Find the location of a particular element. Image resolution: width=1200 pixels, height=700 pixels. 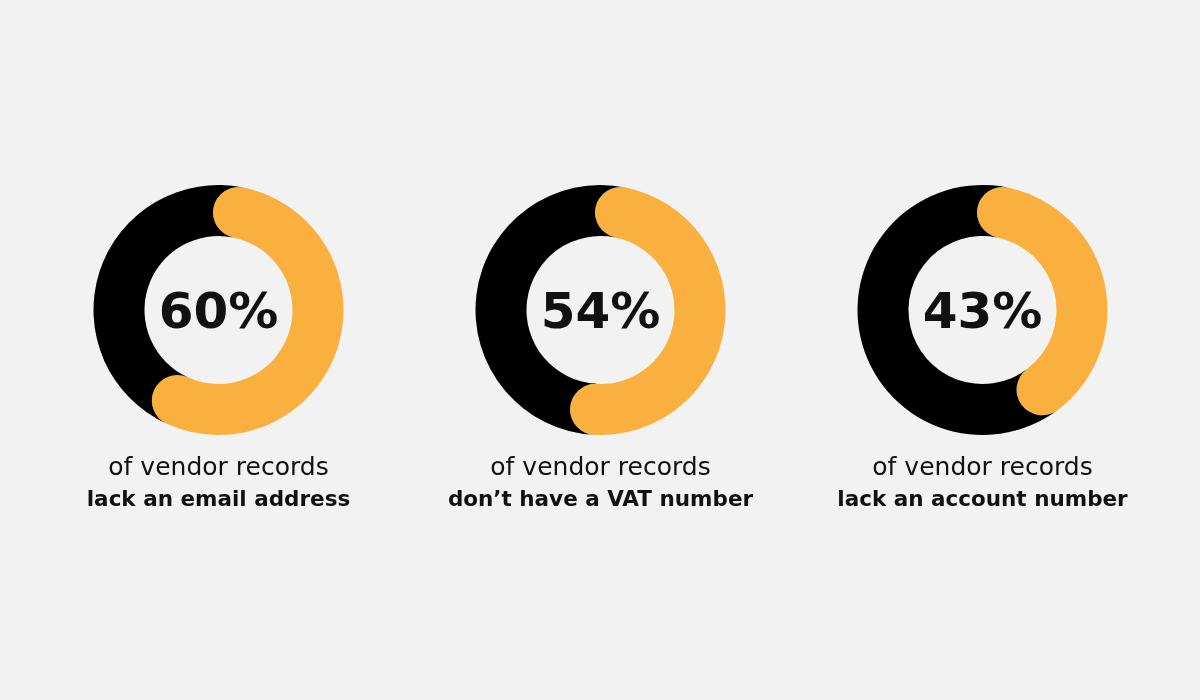

text: lack an account number is located at coordinates (983, 498).